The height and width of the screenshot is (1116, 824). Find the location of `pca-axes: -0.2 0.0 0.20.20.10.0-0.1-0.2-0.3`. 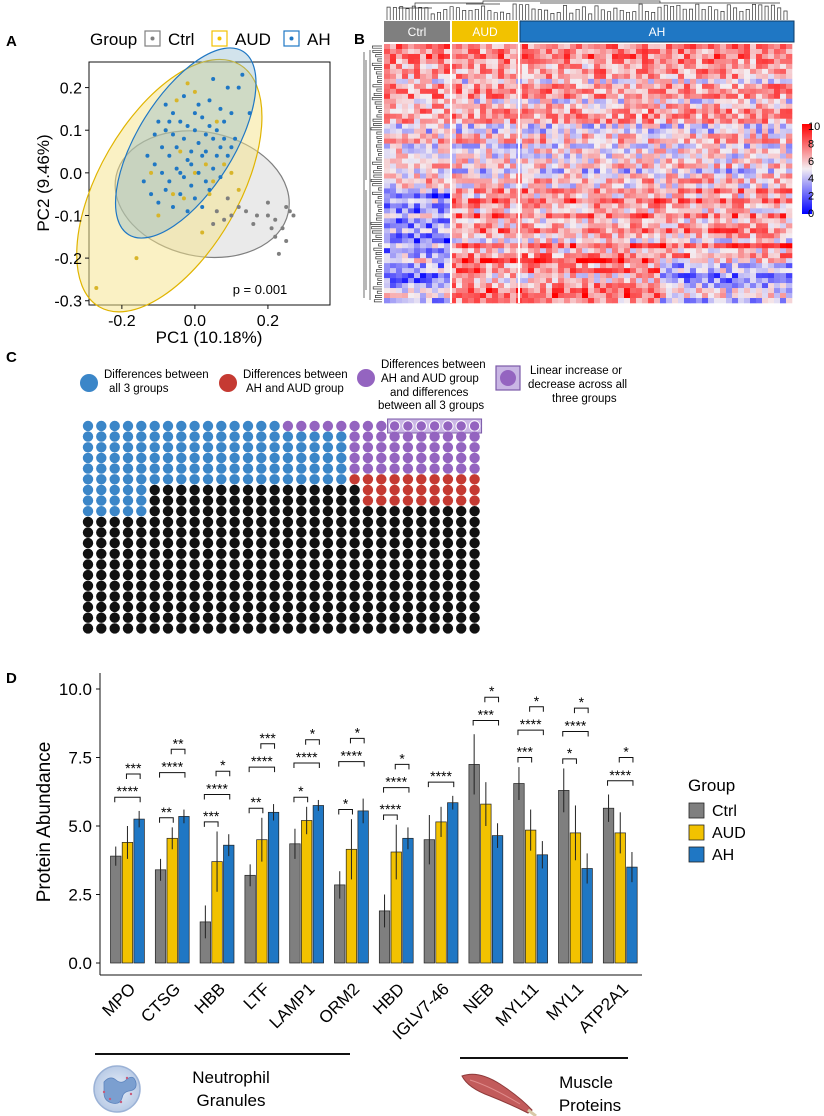

pca-axes: -0.2 0.0 0.20.20.10.0-0.1-0.2-0.3 is located at coordinates (166, 205).